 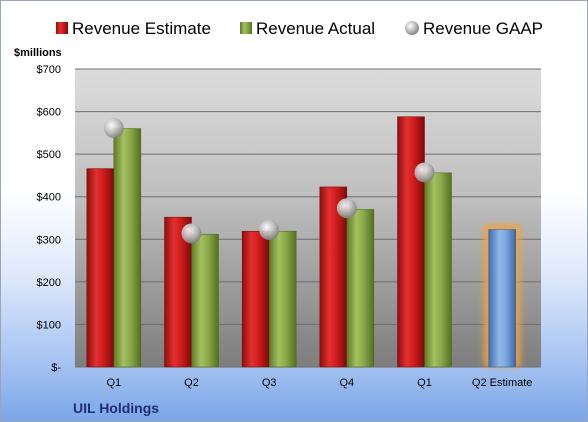 What do you see at coordinates (49, 325) in the screenshot?
I see `y-tick-label: $100` at bounding box center [49, 325].